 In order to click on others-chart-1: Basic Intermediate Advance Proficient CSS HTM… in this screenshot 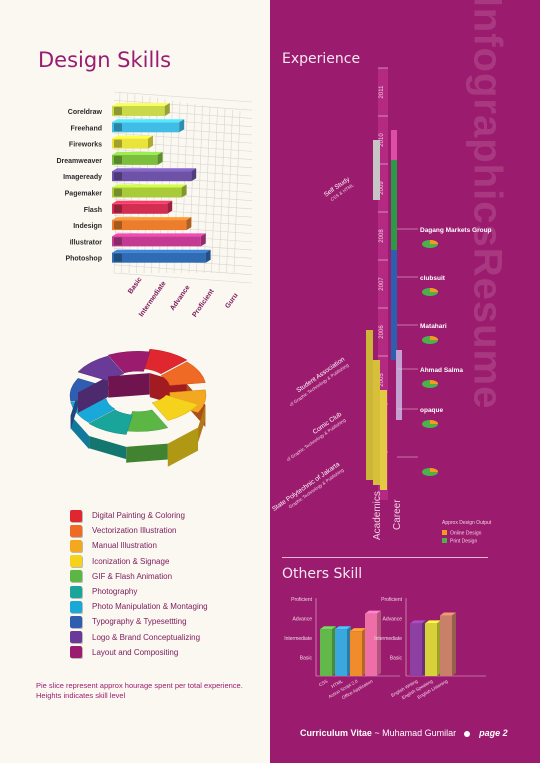, I will do `click(342, 648)`.